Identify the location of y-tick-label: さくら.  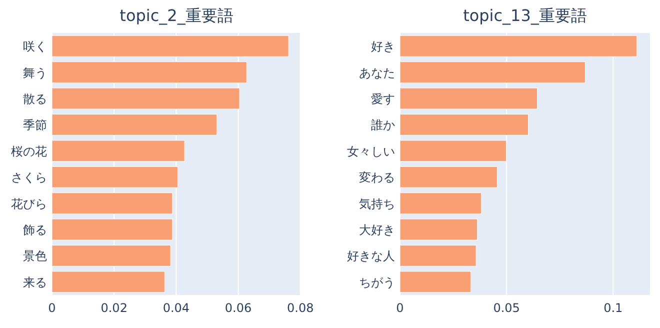
(29, 177).